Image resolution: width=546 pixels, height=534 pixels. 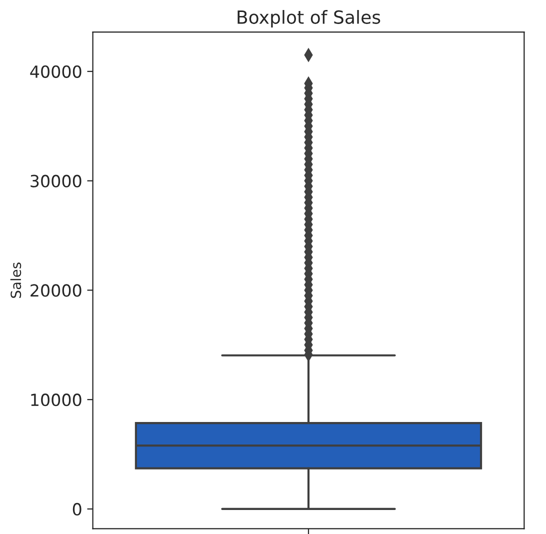 What do you see at coordinates (56, 290) in the screenshot?
I see `y-tick-label: 20000` at bounding box center [56, 290].